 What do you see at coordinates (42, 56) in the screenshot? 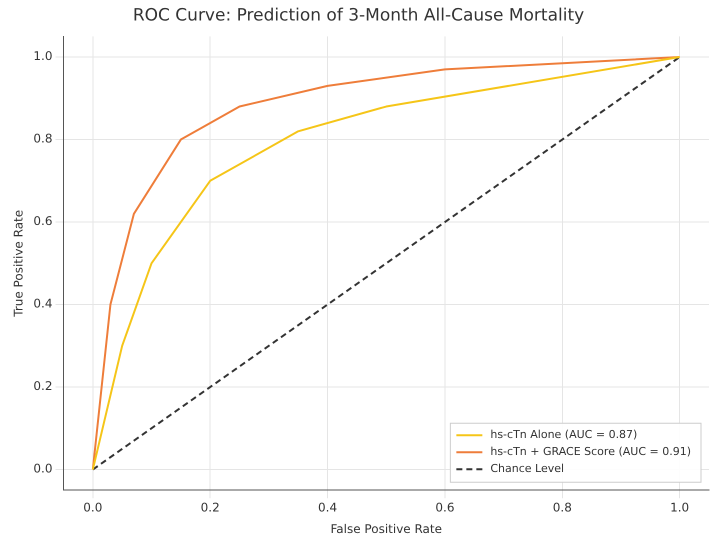
I see `y-tick-label: 1.0` at bounding box center [42, 56].